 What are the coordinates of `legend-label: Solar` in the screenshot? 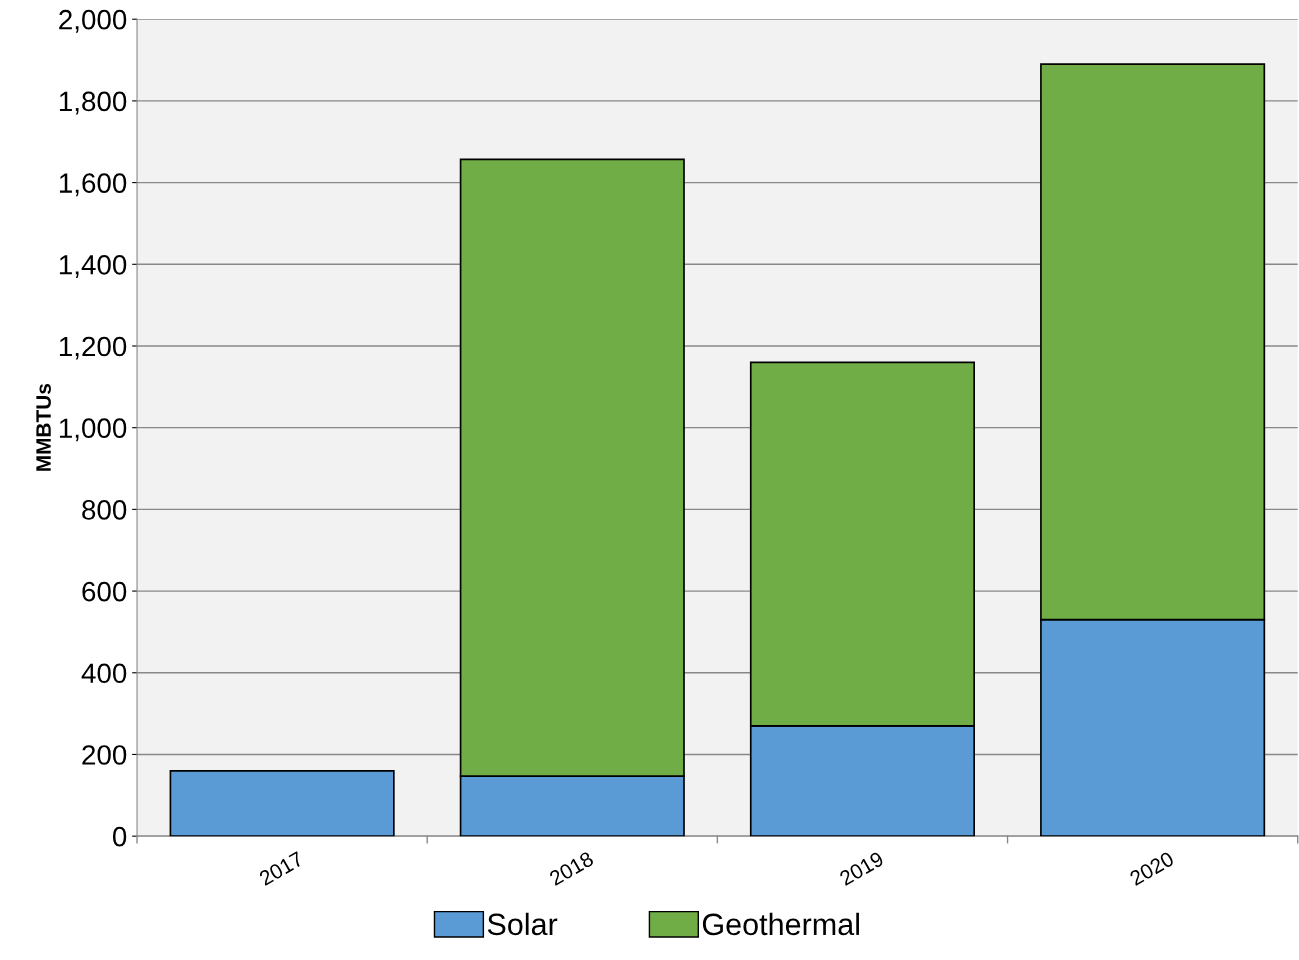 It's located at (522, 924).